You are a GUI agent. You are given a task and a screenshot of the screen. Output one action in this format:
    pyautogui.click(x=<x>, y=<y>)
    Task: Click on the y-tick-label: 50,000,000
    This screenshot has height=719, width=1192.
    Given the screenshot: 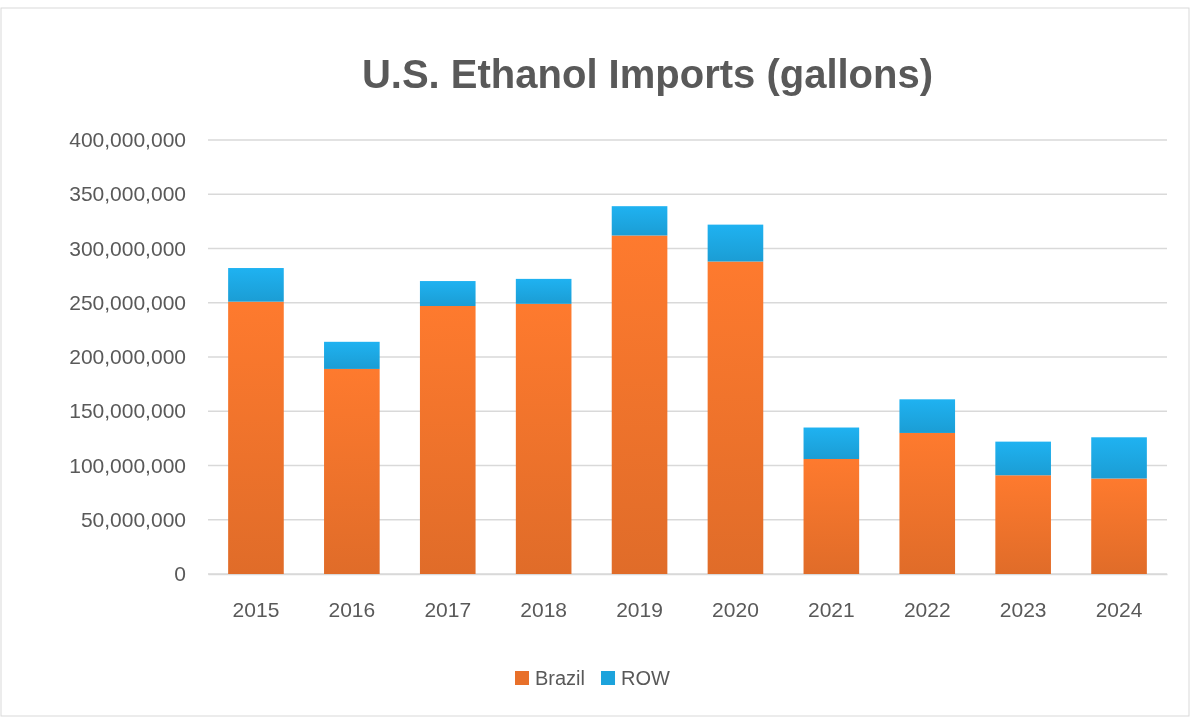 What is the action you would take?
    pyautogui.click(x=133, y=519)
    